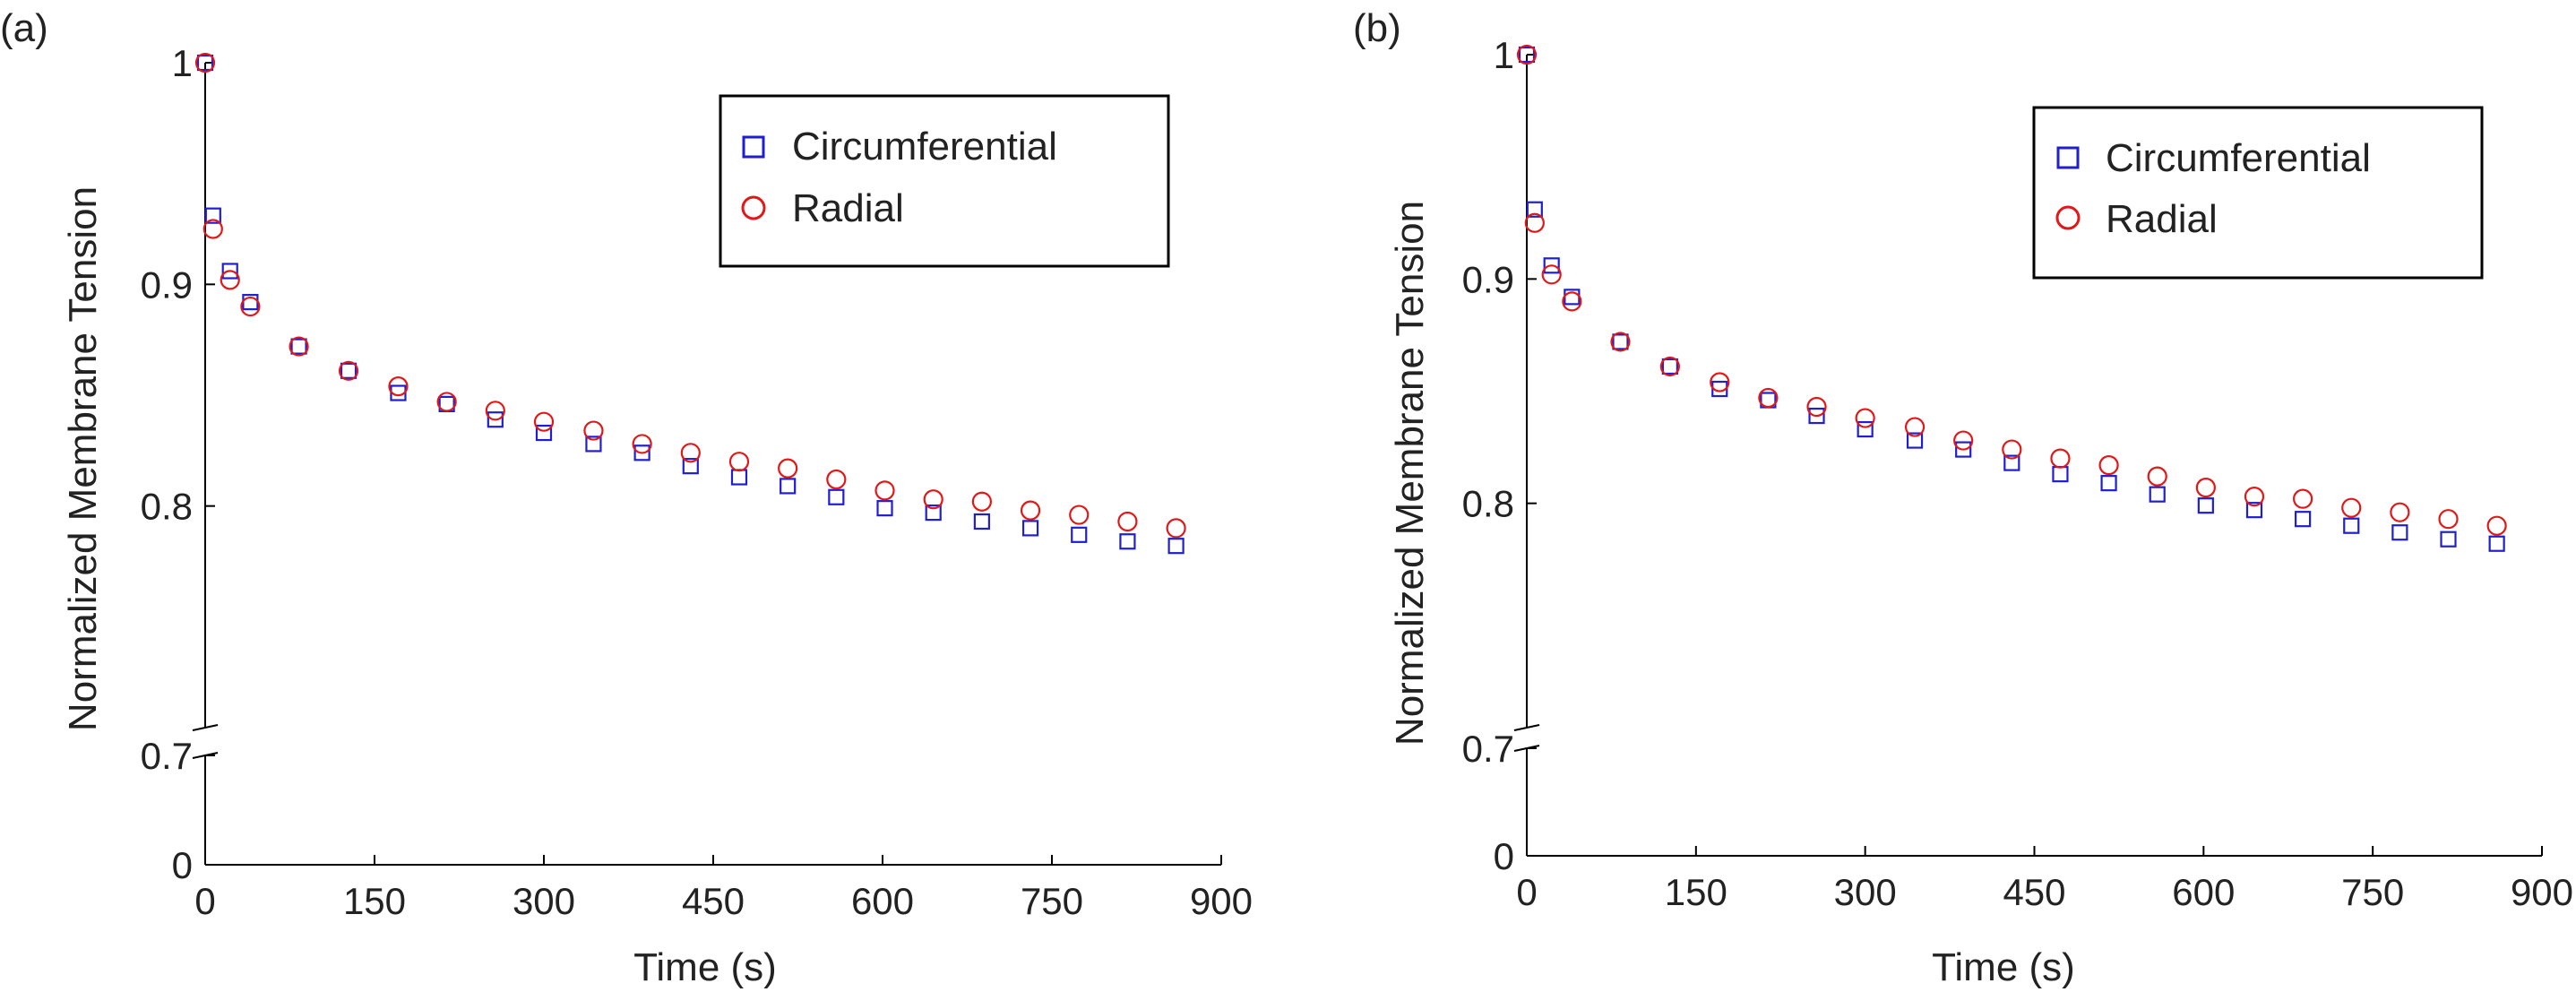 The height and width of the screenshot is (992, 2576). What do you see at coordinates (182, 865) in the screenshot?
I see `y-tick-label: 0` at bounding box center [182, 865].